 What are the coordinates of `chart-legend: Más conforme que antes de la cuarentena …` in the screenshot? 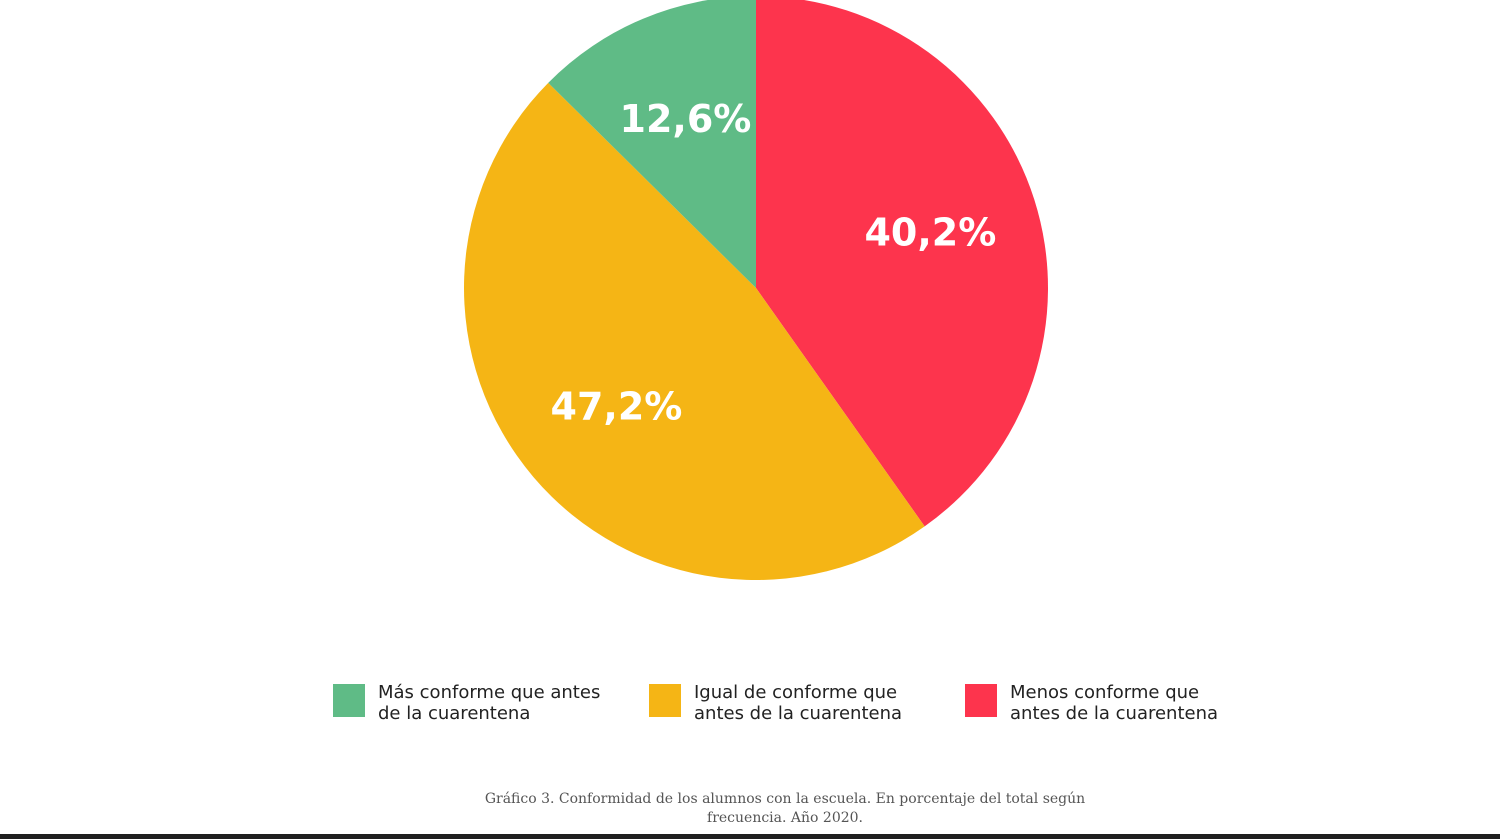 It's located at (809, 703).